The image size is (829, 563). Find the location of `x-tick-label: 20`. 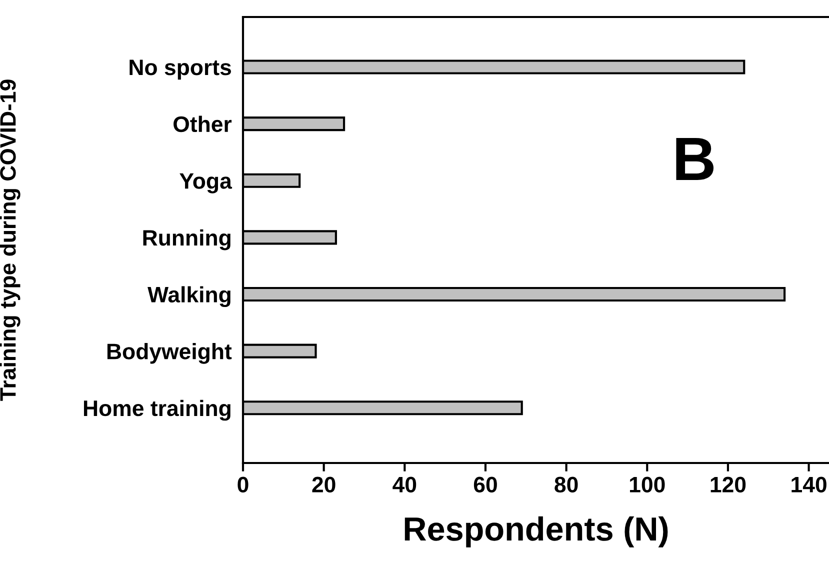

x-tick-label: 20 is located at coordinates (324, 484).